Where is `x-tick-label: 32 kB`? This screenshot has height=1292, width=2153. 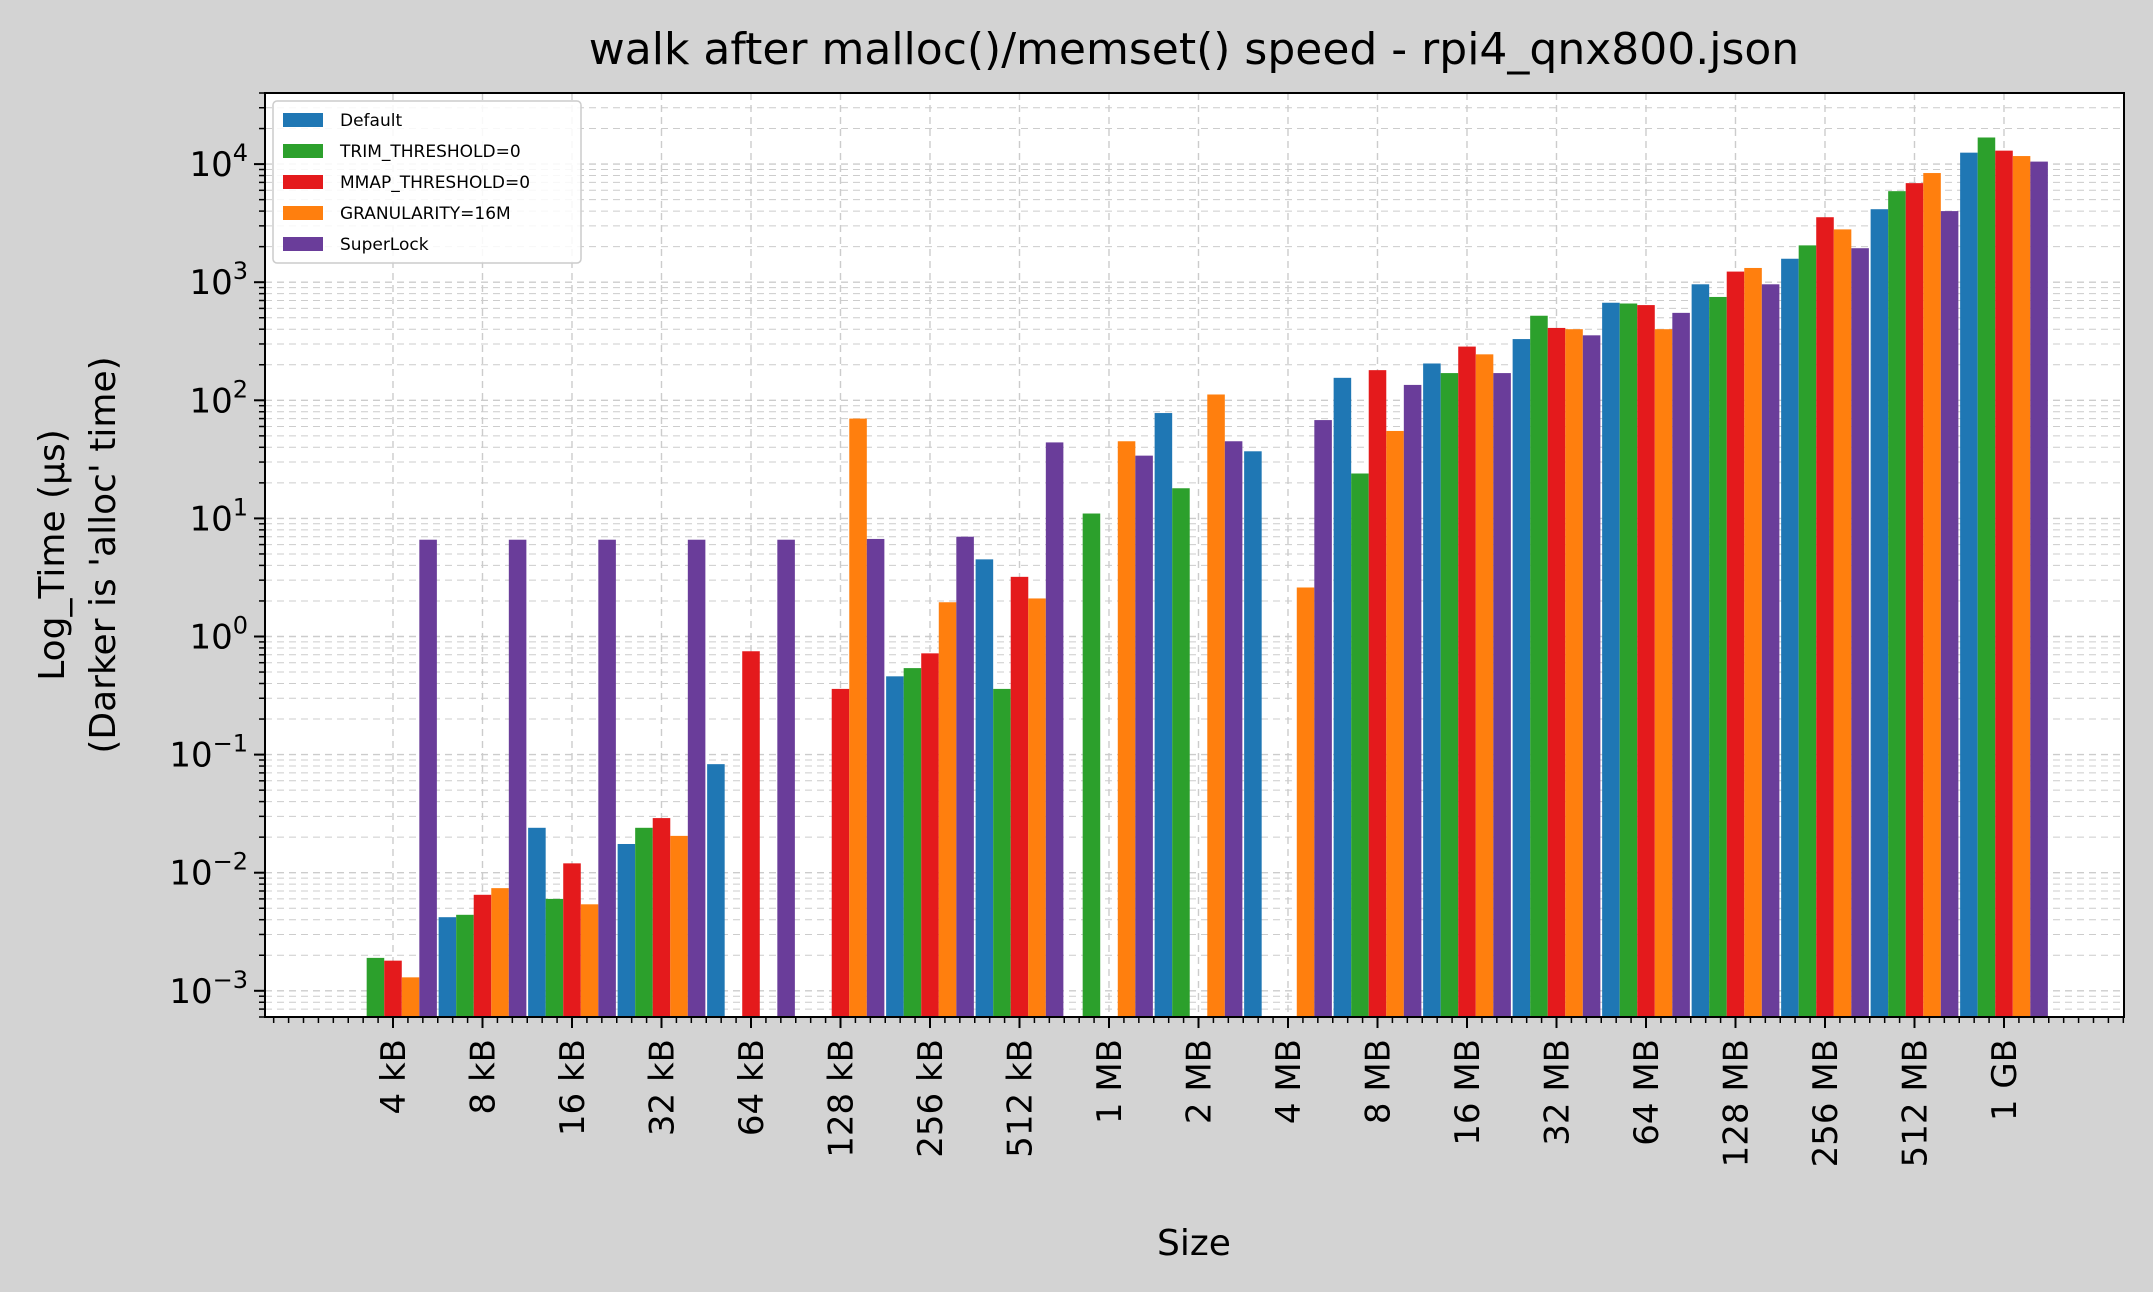 x-tick-label: 32 kB is located at coordinates (663, 1087).